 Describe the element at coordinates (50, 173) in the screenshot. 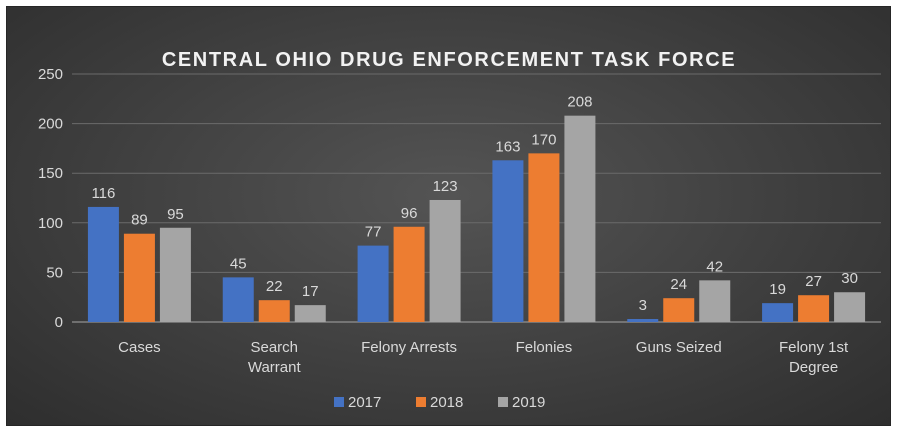

I see `y-tick-label: 150` at that location.